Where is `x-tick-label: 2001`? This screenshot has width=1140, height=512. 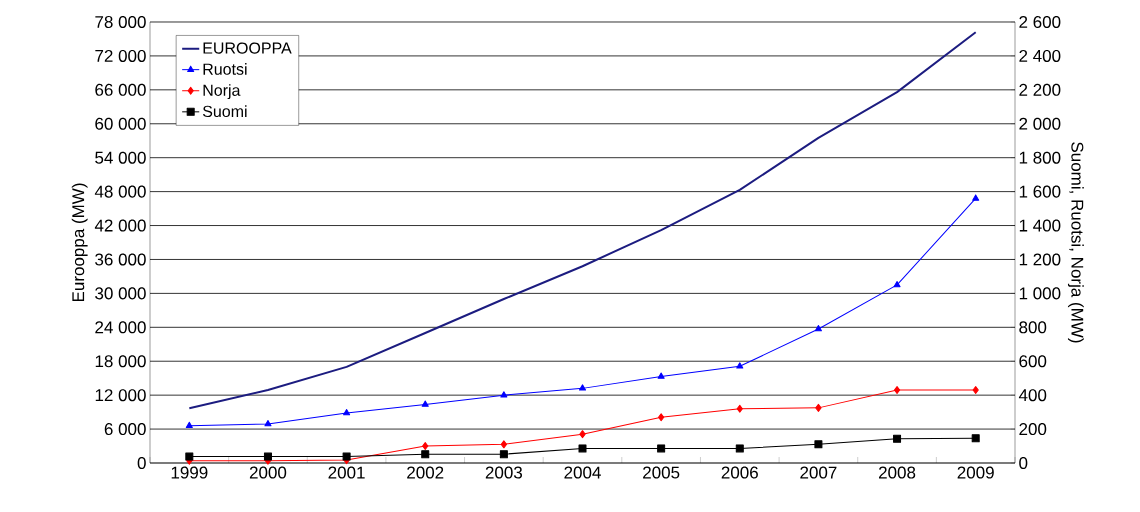 x-tick-label: 2001 is located at coordinates (346, 472).